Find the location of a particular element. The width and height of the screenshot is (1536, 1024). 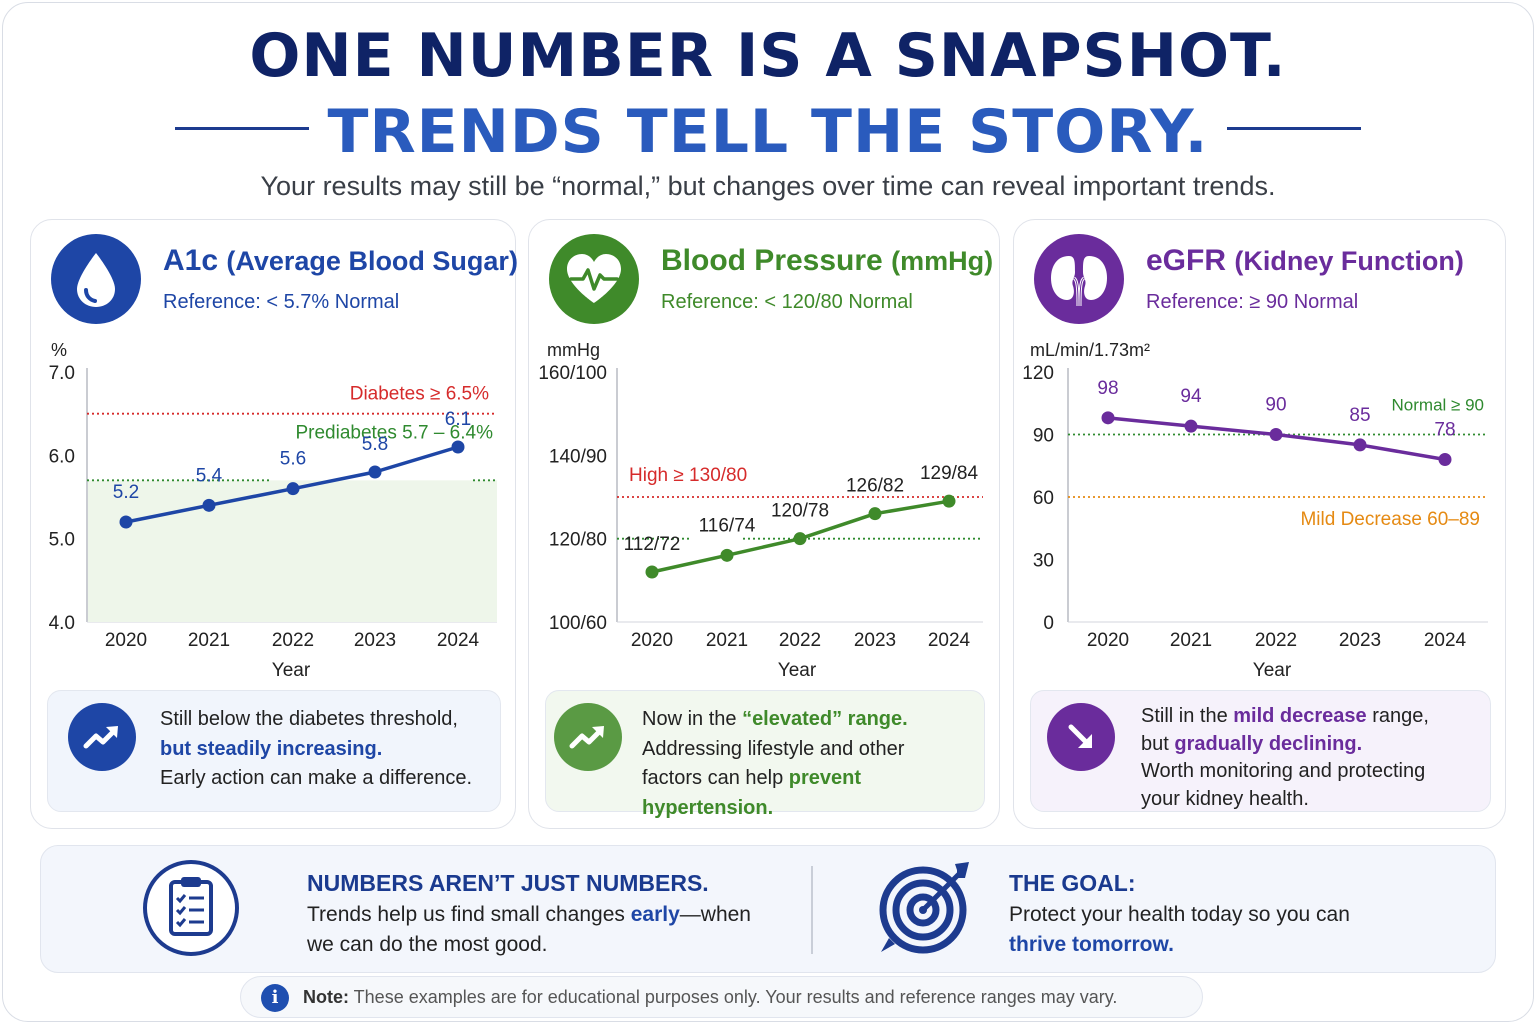

data-label: 5.2 is located at coordinates (126, 492).